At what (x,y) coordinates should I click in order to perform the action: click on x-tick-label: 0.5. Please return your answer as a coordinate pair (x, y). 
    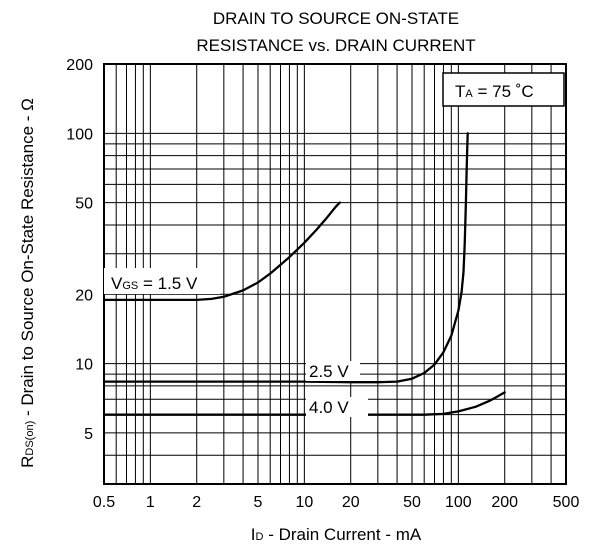
    Looking at the image, I should click on (104, 502).